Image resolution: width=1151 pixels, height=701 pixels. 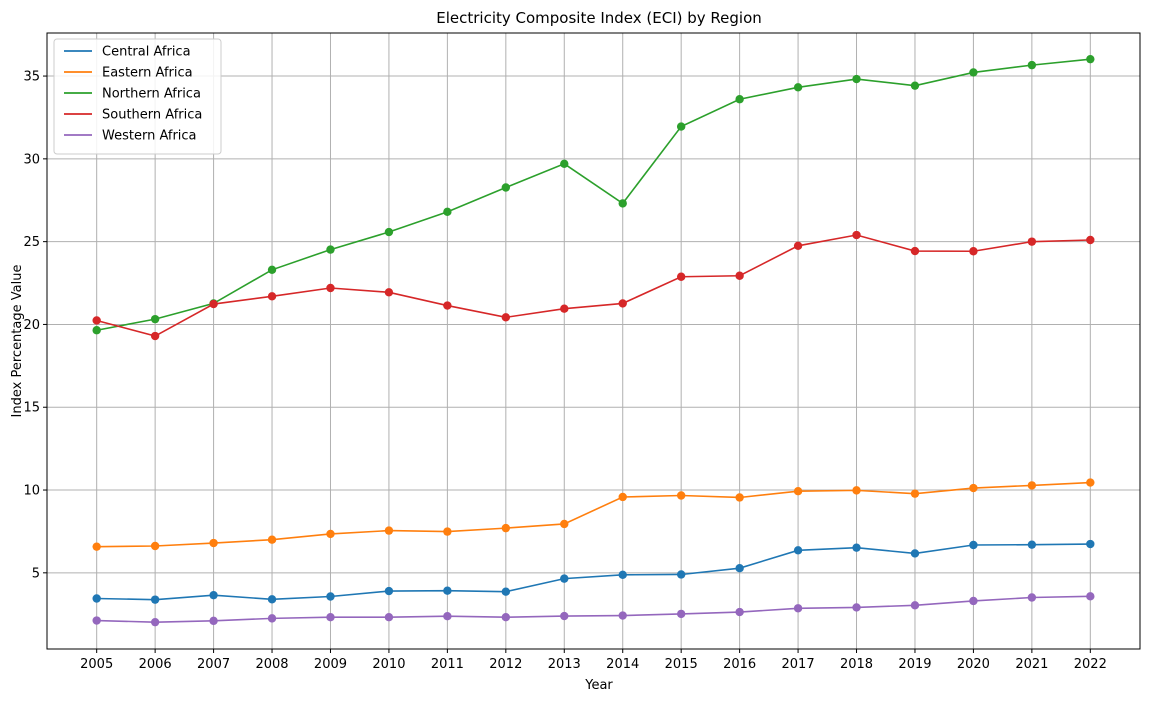 I want to click on y-tick-label: 10, so click(x=31, y=491).